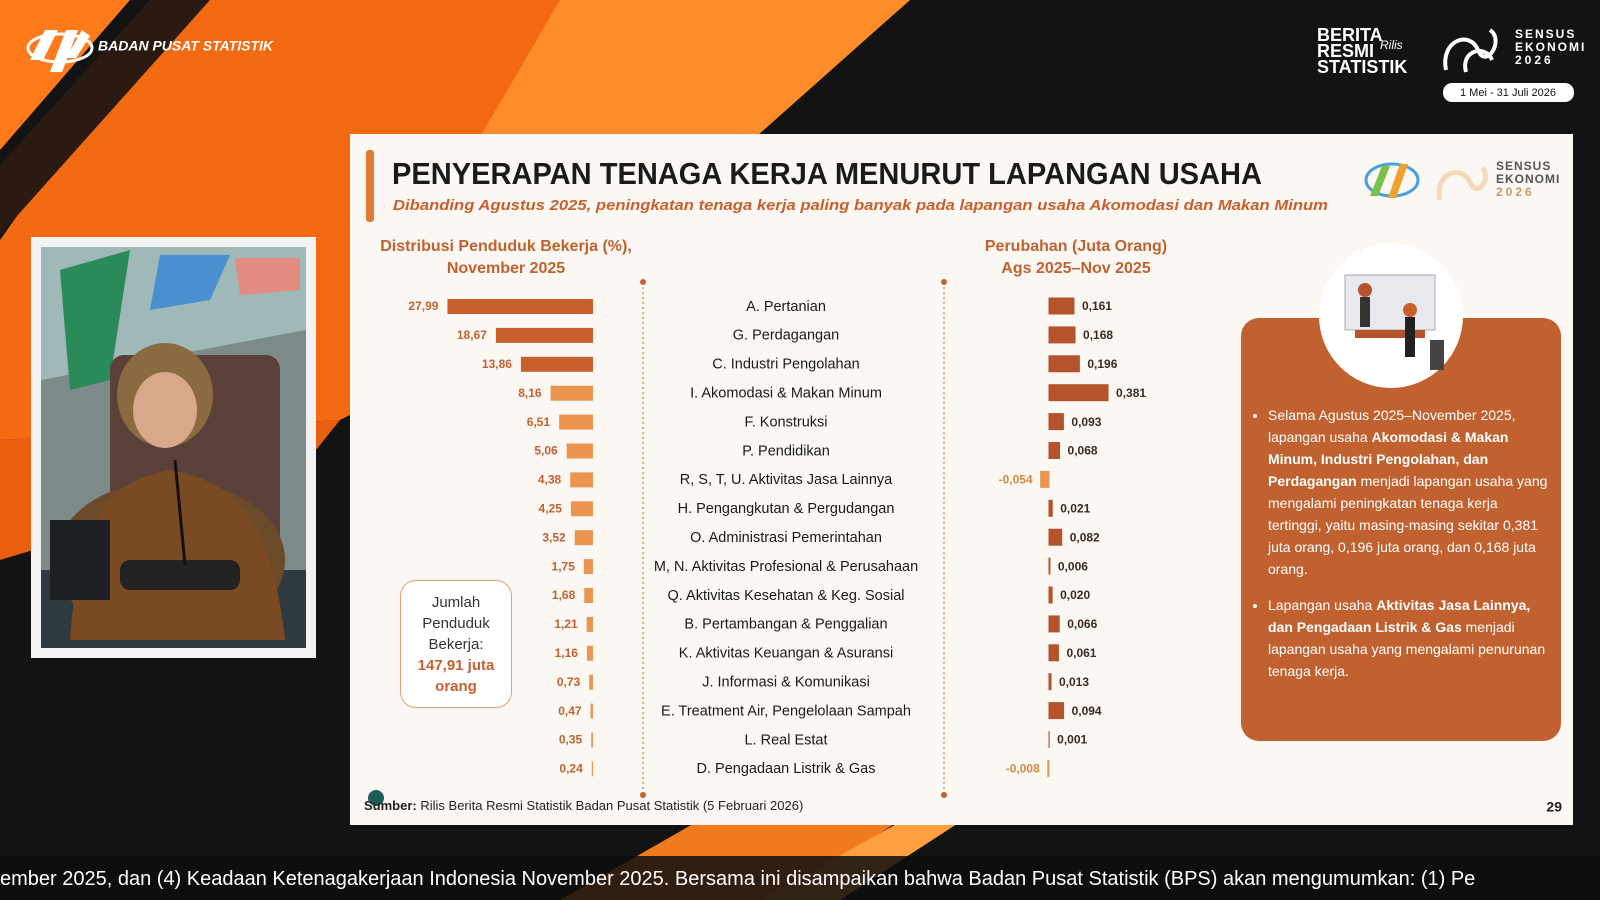 The image size is (1600, 900). I want to click on category-label: E. Treatment Air, Pengelolaan Sampah, so click(786, 711).